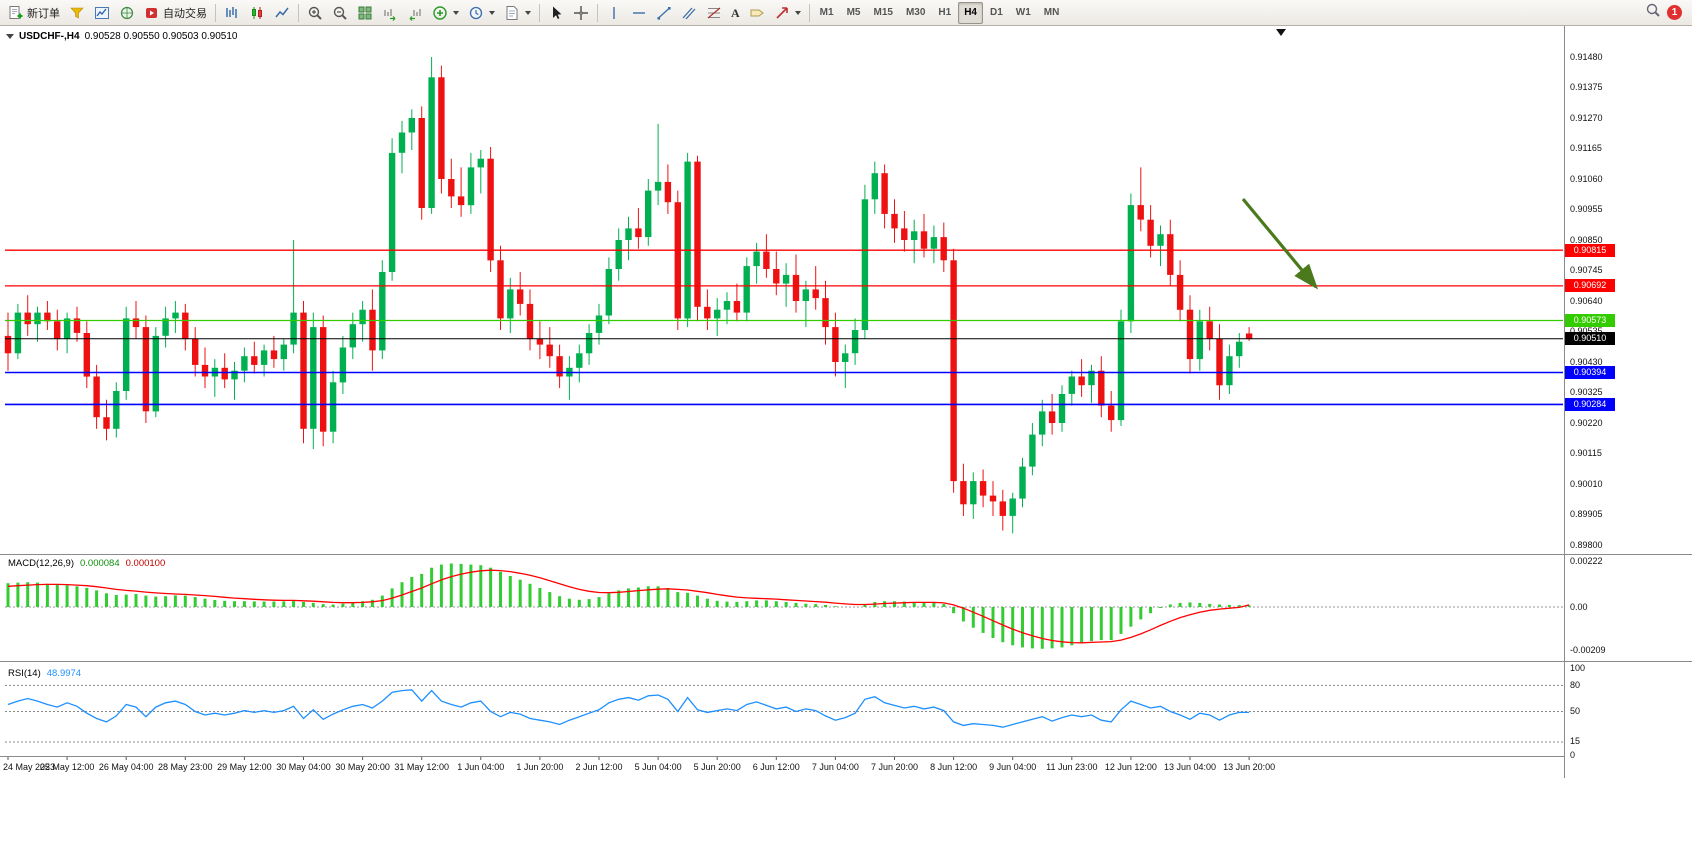 This screenshot has height=841, width=1692. I want to click on line-chart-icon, so click(282, 13).